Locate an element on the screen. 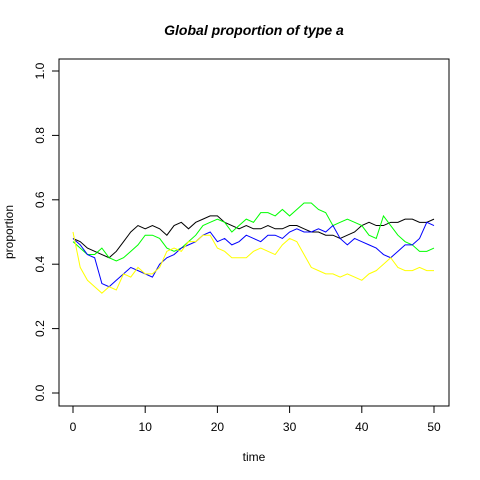  x-tick-label: 50 is located at coordinates (434, 427).